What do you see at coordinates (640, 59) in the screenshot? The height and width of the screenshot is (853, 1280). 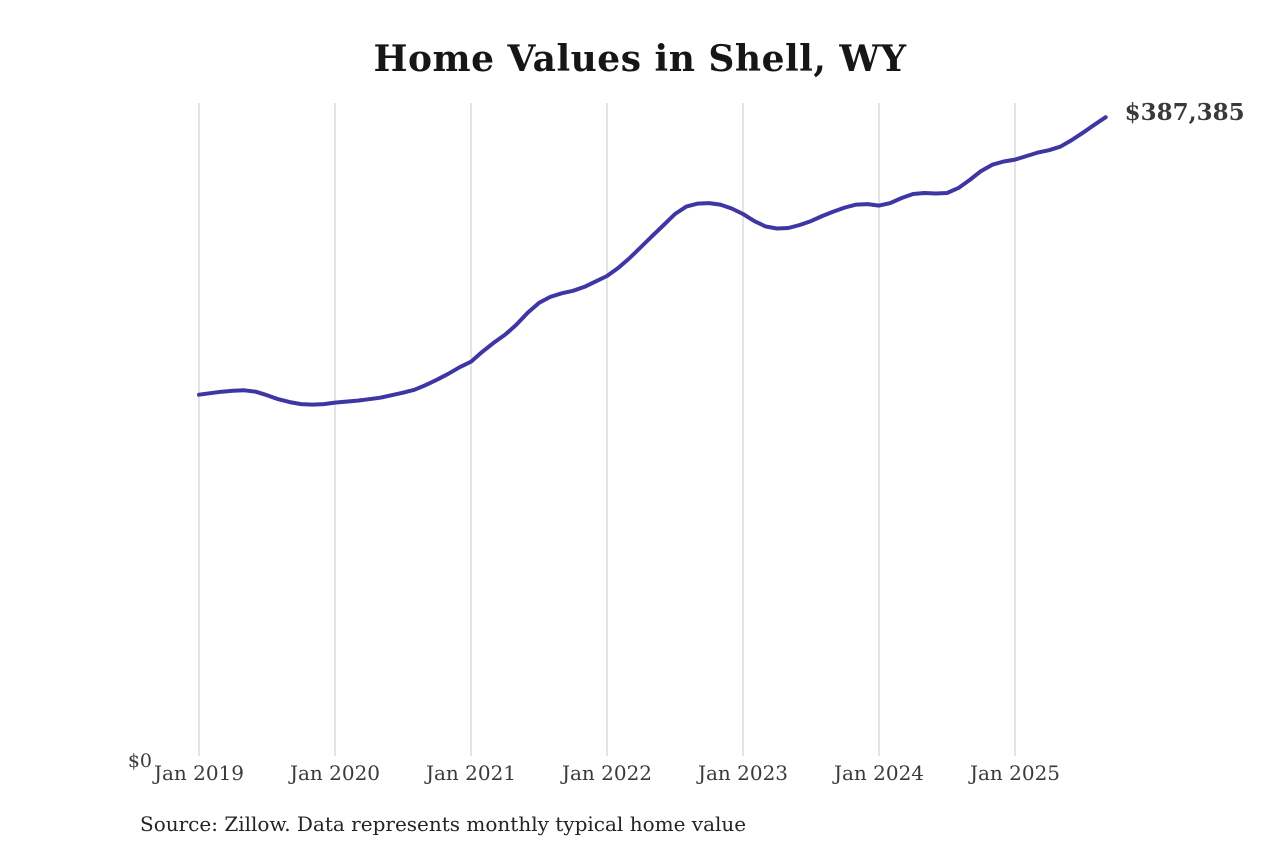 I see `chart-title: Home Values in Shell, WY` at bounding box center [640, 59].